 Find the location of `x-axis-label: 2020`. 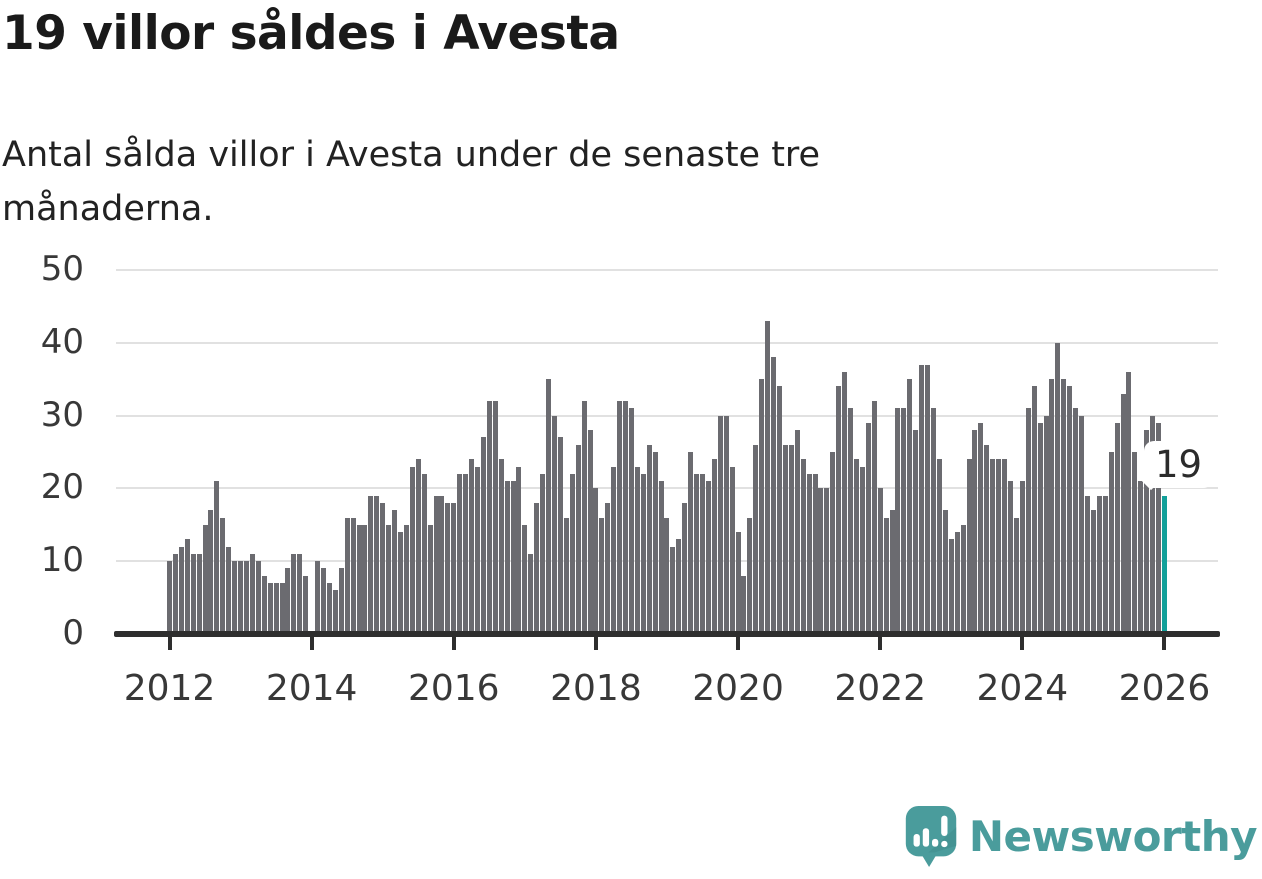

x-axis-label: 2020 is located at coordinates (738, 688).